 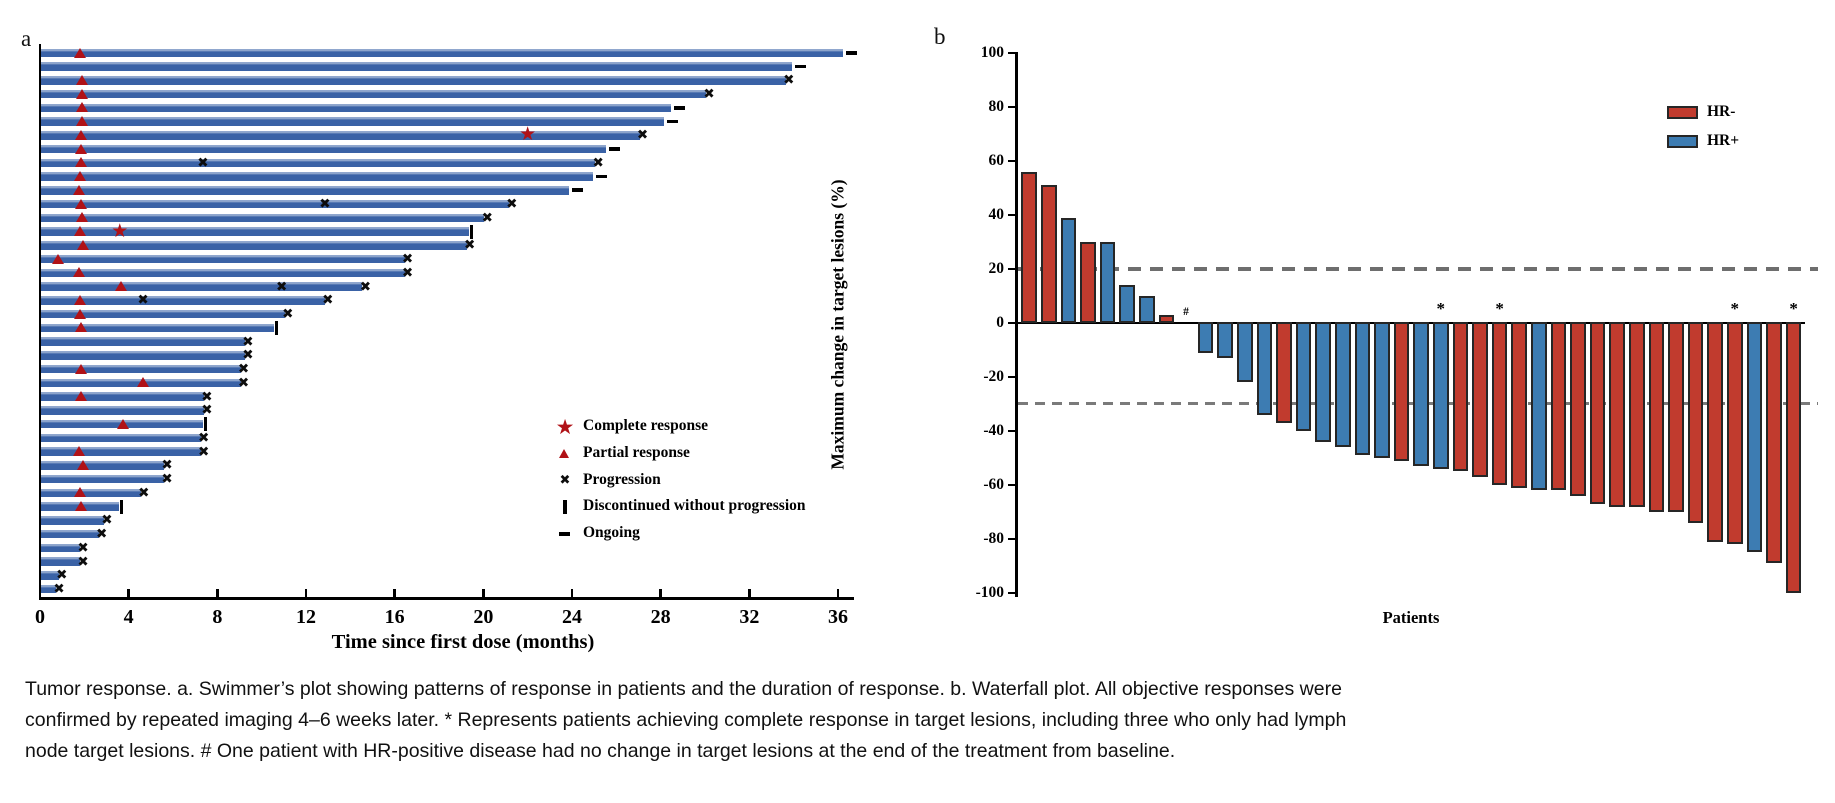 I want to click on x-tick-label: 32, so click(x=749, y=617).